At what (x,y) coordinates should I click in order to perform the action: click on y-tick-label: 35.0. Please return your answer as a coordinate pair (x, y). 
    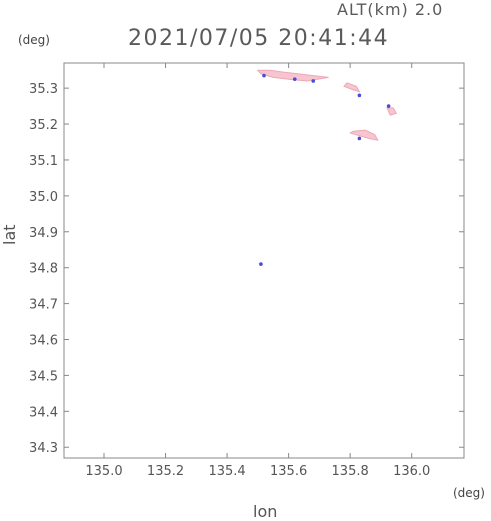
    Looking at the image, I should click on (43, 197).